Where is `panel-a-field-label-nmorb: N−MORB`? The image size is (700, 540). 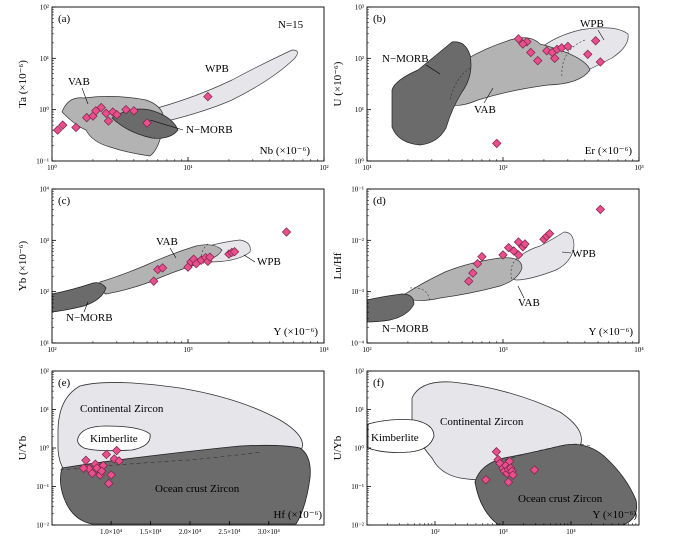 panel-a-field-label-nmorb: N−MORB is located at coordinates (209, 130).